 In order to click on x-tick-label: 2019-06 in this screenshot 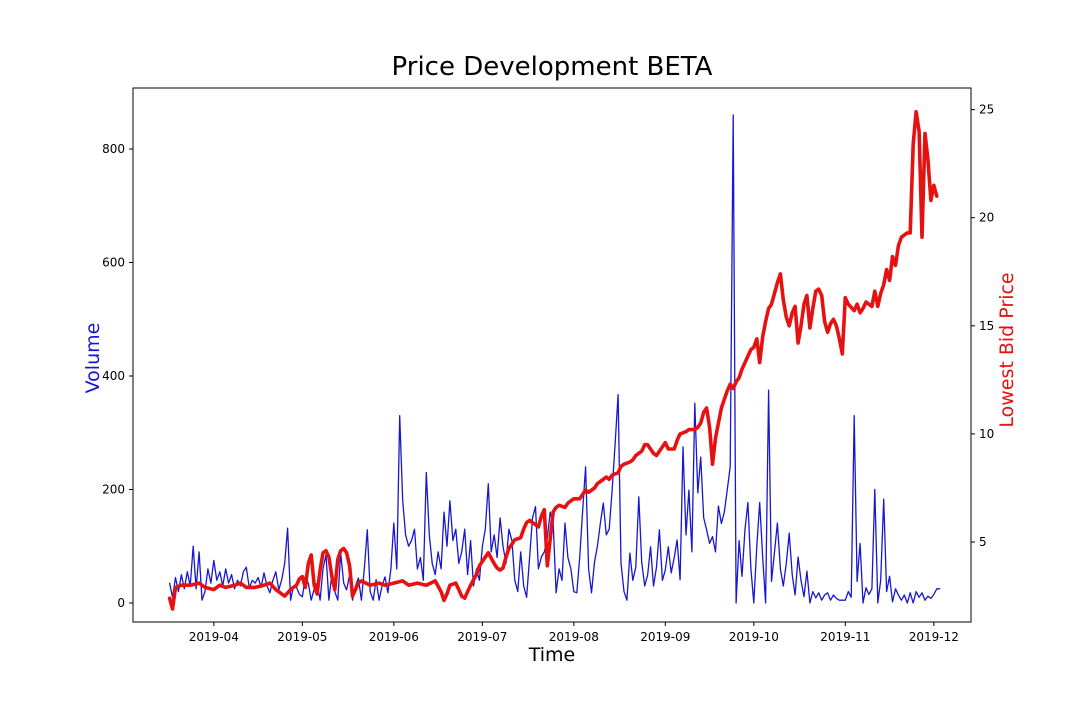, I will do `click(394, 637)`.